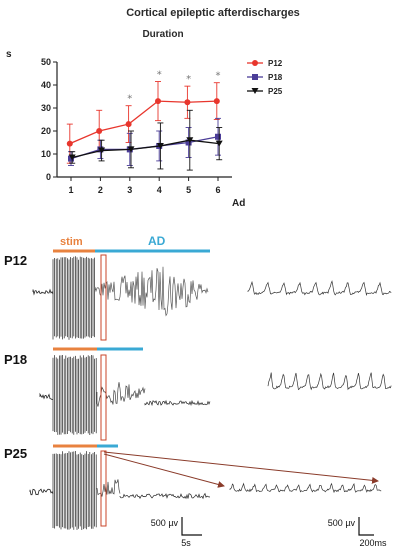  I want to click on eeg-zoom-trace-p12, so click(319, 288).